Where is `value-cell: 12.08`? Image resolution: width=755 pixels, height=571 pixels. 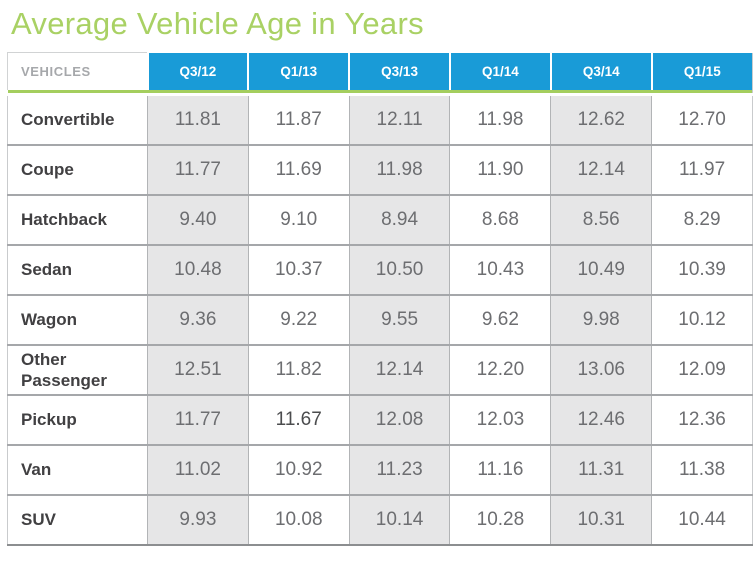 value-cell: 12.08 is located at coordinates (399, 419).